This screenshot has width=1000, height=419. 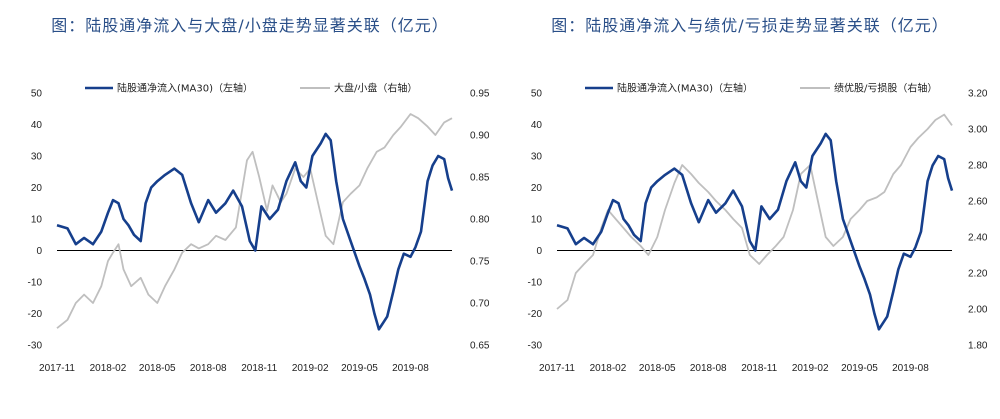 What do you see at coordinates (37, 125) in the screenshot?
I see `y-left-tick-label-left: 40` at bounding box center [37, 125].